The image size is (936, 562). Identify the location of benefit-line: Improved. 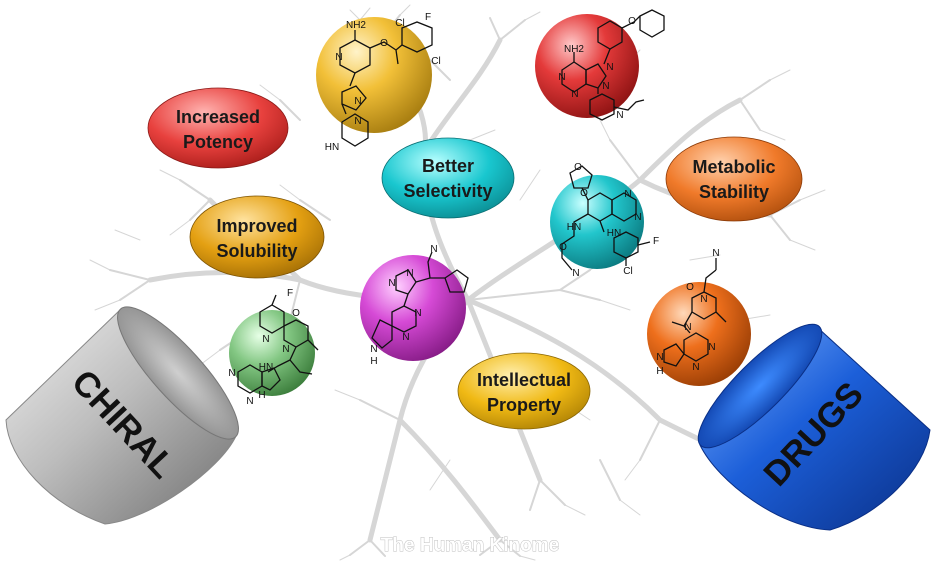
(256, 226).